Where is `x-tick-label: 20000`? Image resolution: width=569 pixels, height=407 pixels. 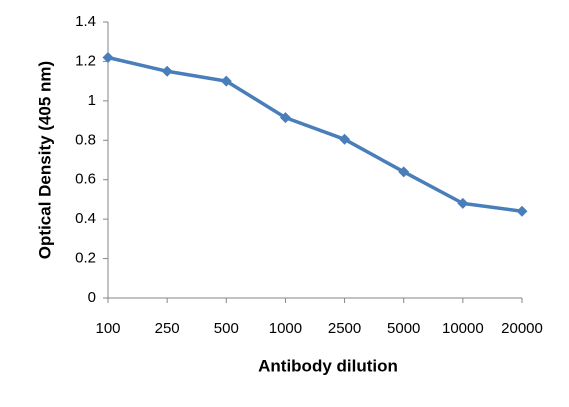
x-tick-label: 20000 is located at coordinates (522, 328).